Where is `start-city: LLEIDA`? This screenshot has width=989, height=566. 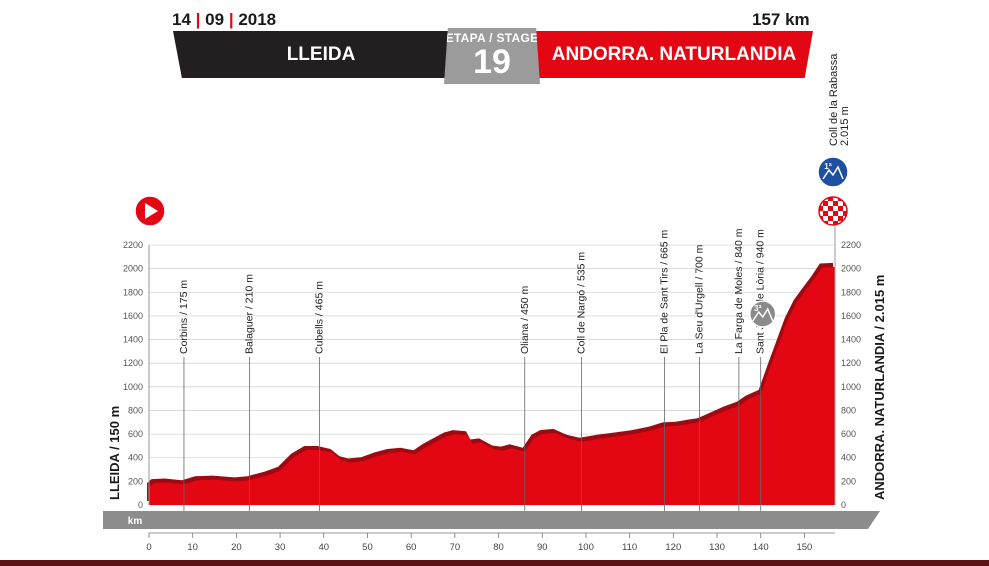 start-city: LLEIDA is located at coordinates (321, 54).